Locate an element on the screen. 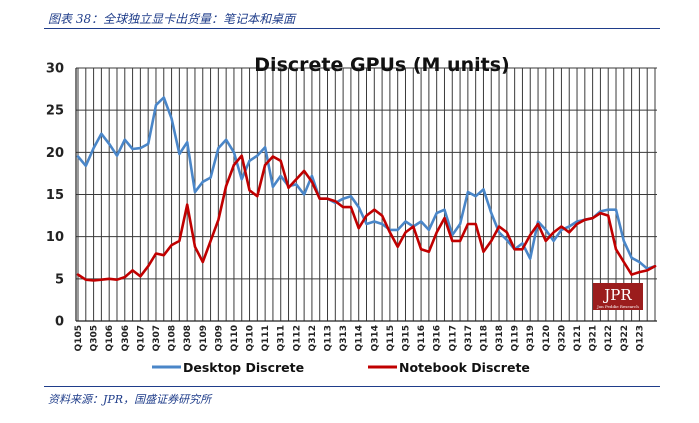  x-tick-label: Q309 is located at coordinates (219, 338).